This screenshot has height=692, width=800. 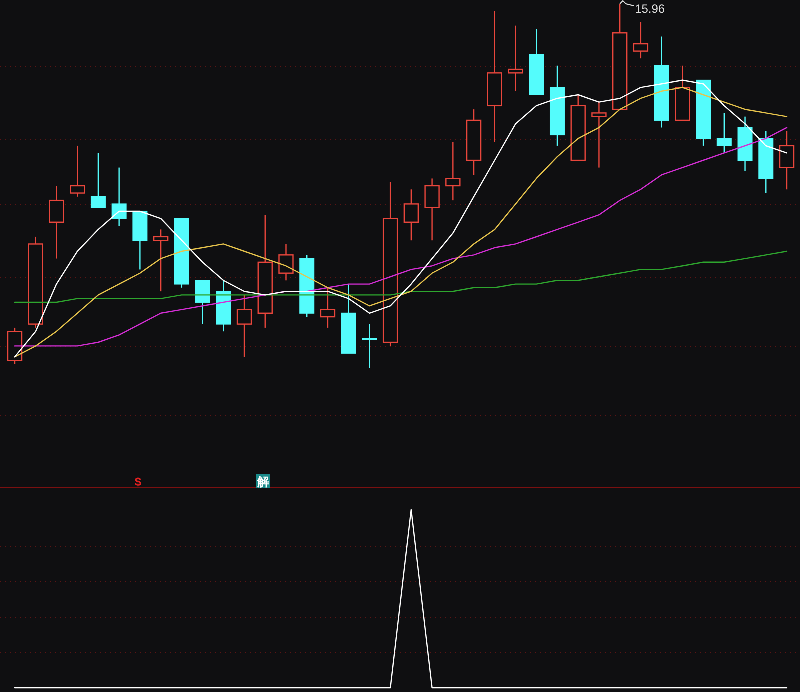 What do you see at coordinates (650, 9) in the screenshot?
I see `annotation: 15.96` at bounding box center [650, 9].